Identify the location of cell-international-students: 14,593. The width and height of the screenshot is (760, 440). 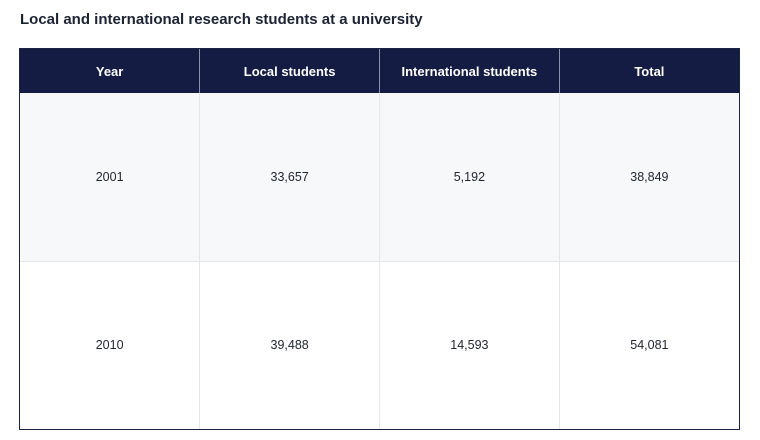
(469, 344).